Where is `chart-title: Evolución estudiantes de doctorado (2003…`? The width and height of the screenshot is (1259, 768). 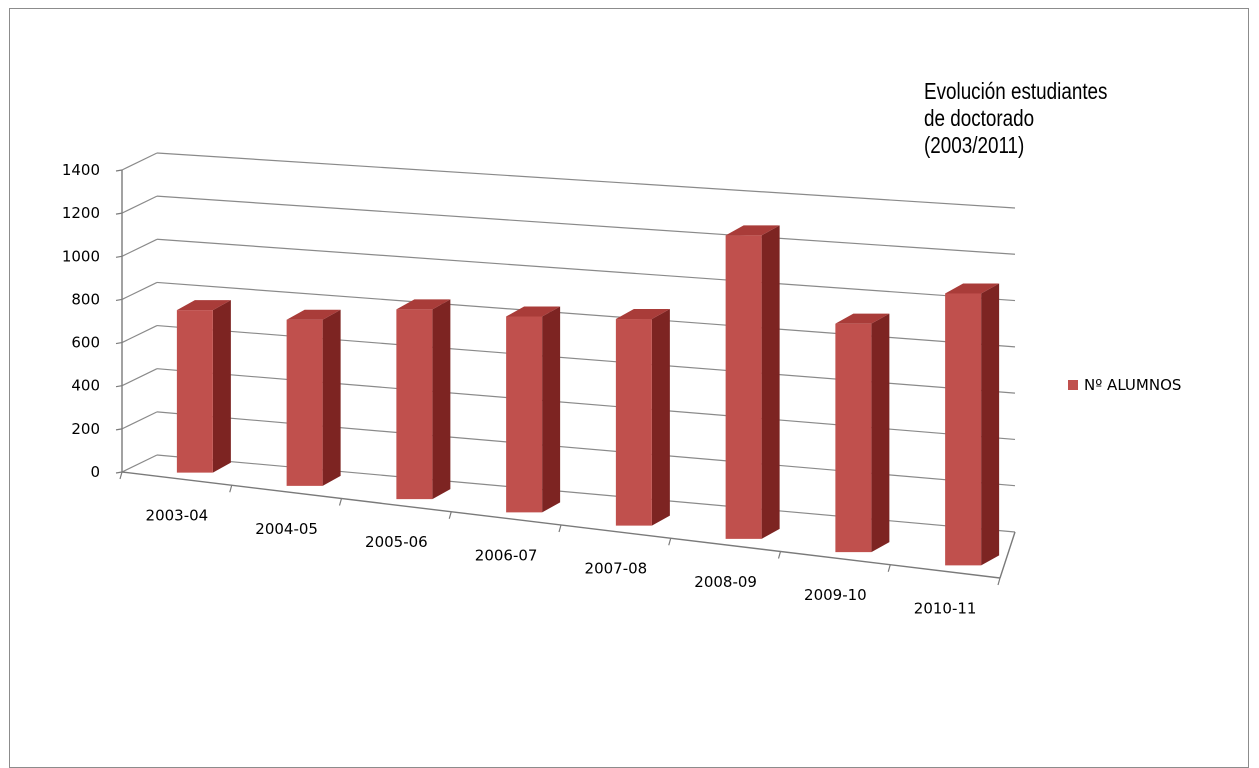
chart-title: Evolución estudiantes de doctorado (2003… is located at coordinates (1047, 118).